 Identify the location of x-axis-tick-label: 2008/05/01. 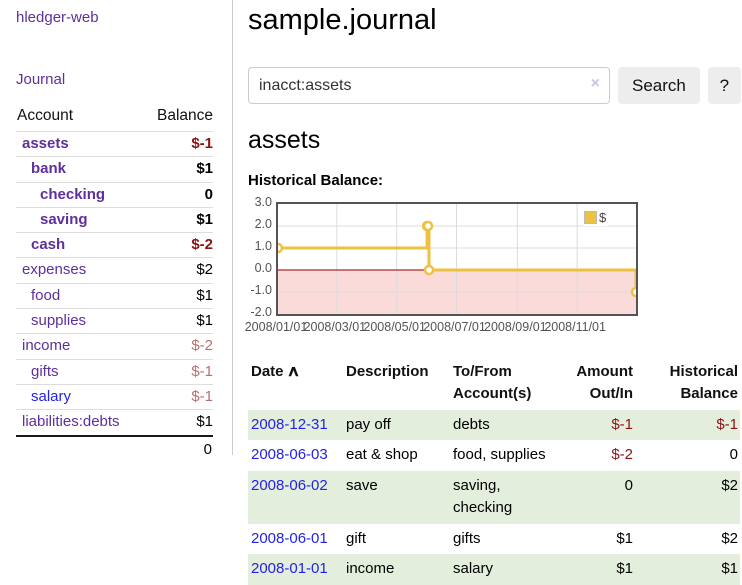
(395, 327).